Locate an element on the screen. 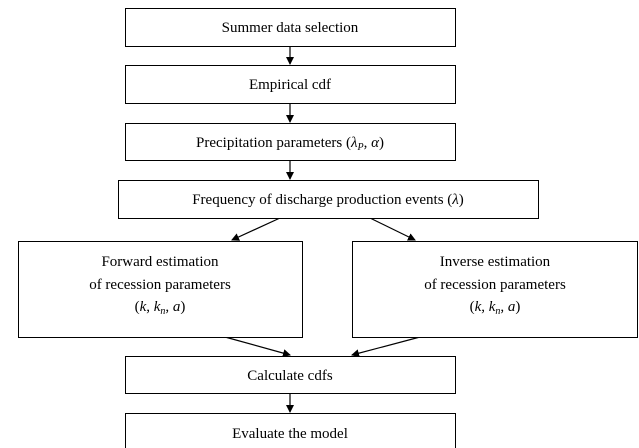 The height and width of the screenshot is (448, 639). node-label: Empirical cdf is located at coordinates (290, 85).